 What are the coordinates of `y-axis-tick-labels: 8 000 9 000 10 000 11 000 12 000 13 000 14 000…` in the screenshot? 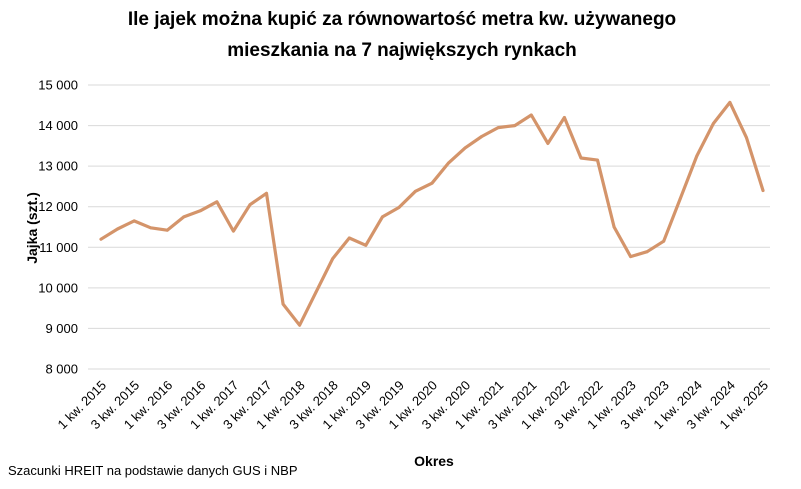 It's located at (58, 227).